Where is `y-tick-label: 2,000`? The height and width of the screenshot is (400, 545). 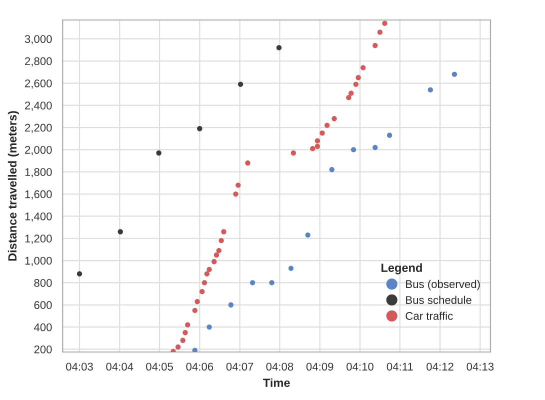 y-tick-label: 2,000 is located at coordinates (38, 151).